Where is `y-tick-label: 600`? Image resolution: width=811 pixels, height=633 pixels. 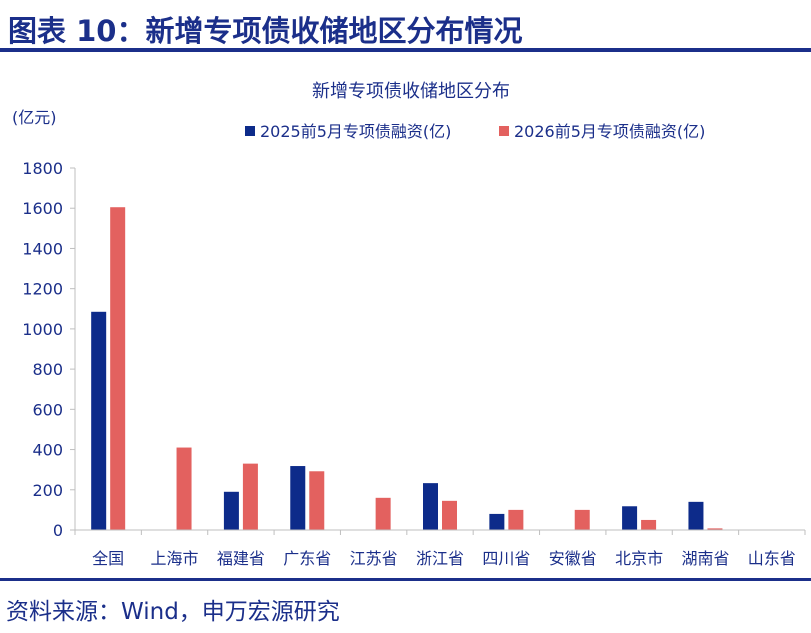 y-tick-label: 600 is located at coordinates (47, 409).